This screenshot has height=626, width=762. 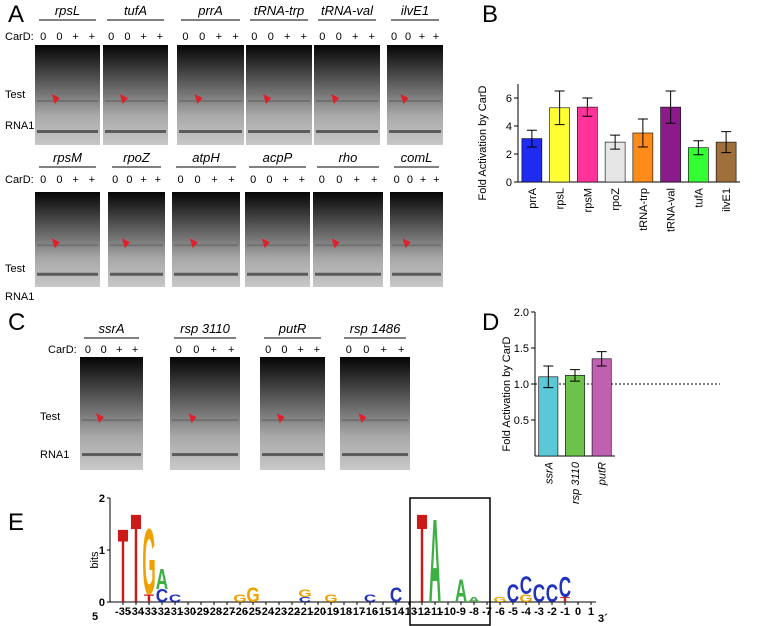 I want to click on logo-x-tick-label: -17, so click(x=357, y=612).